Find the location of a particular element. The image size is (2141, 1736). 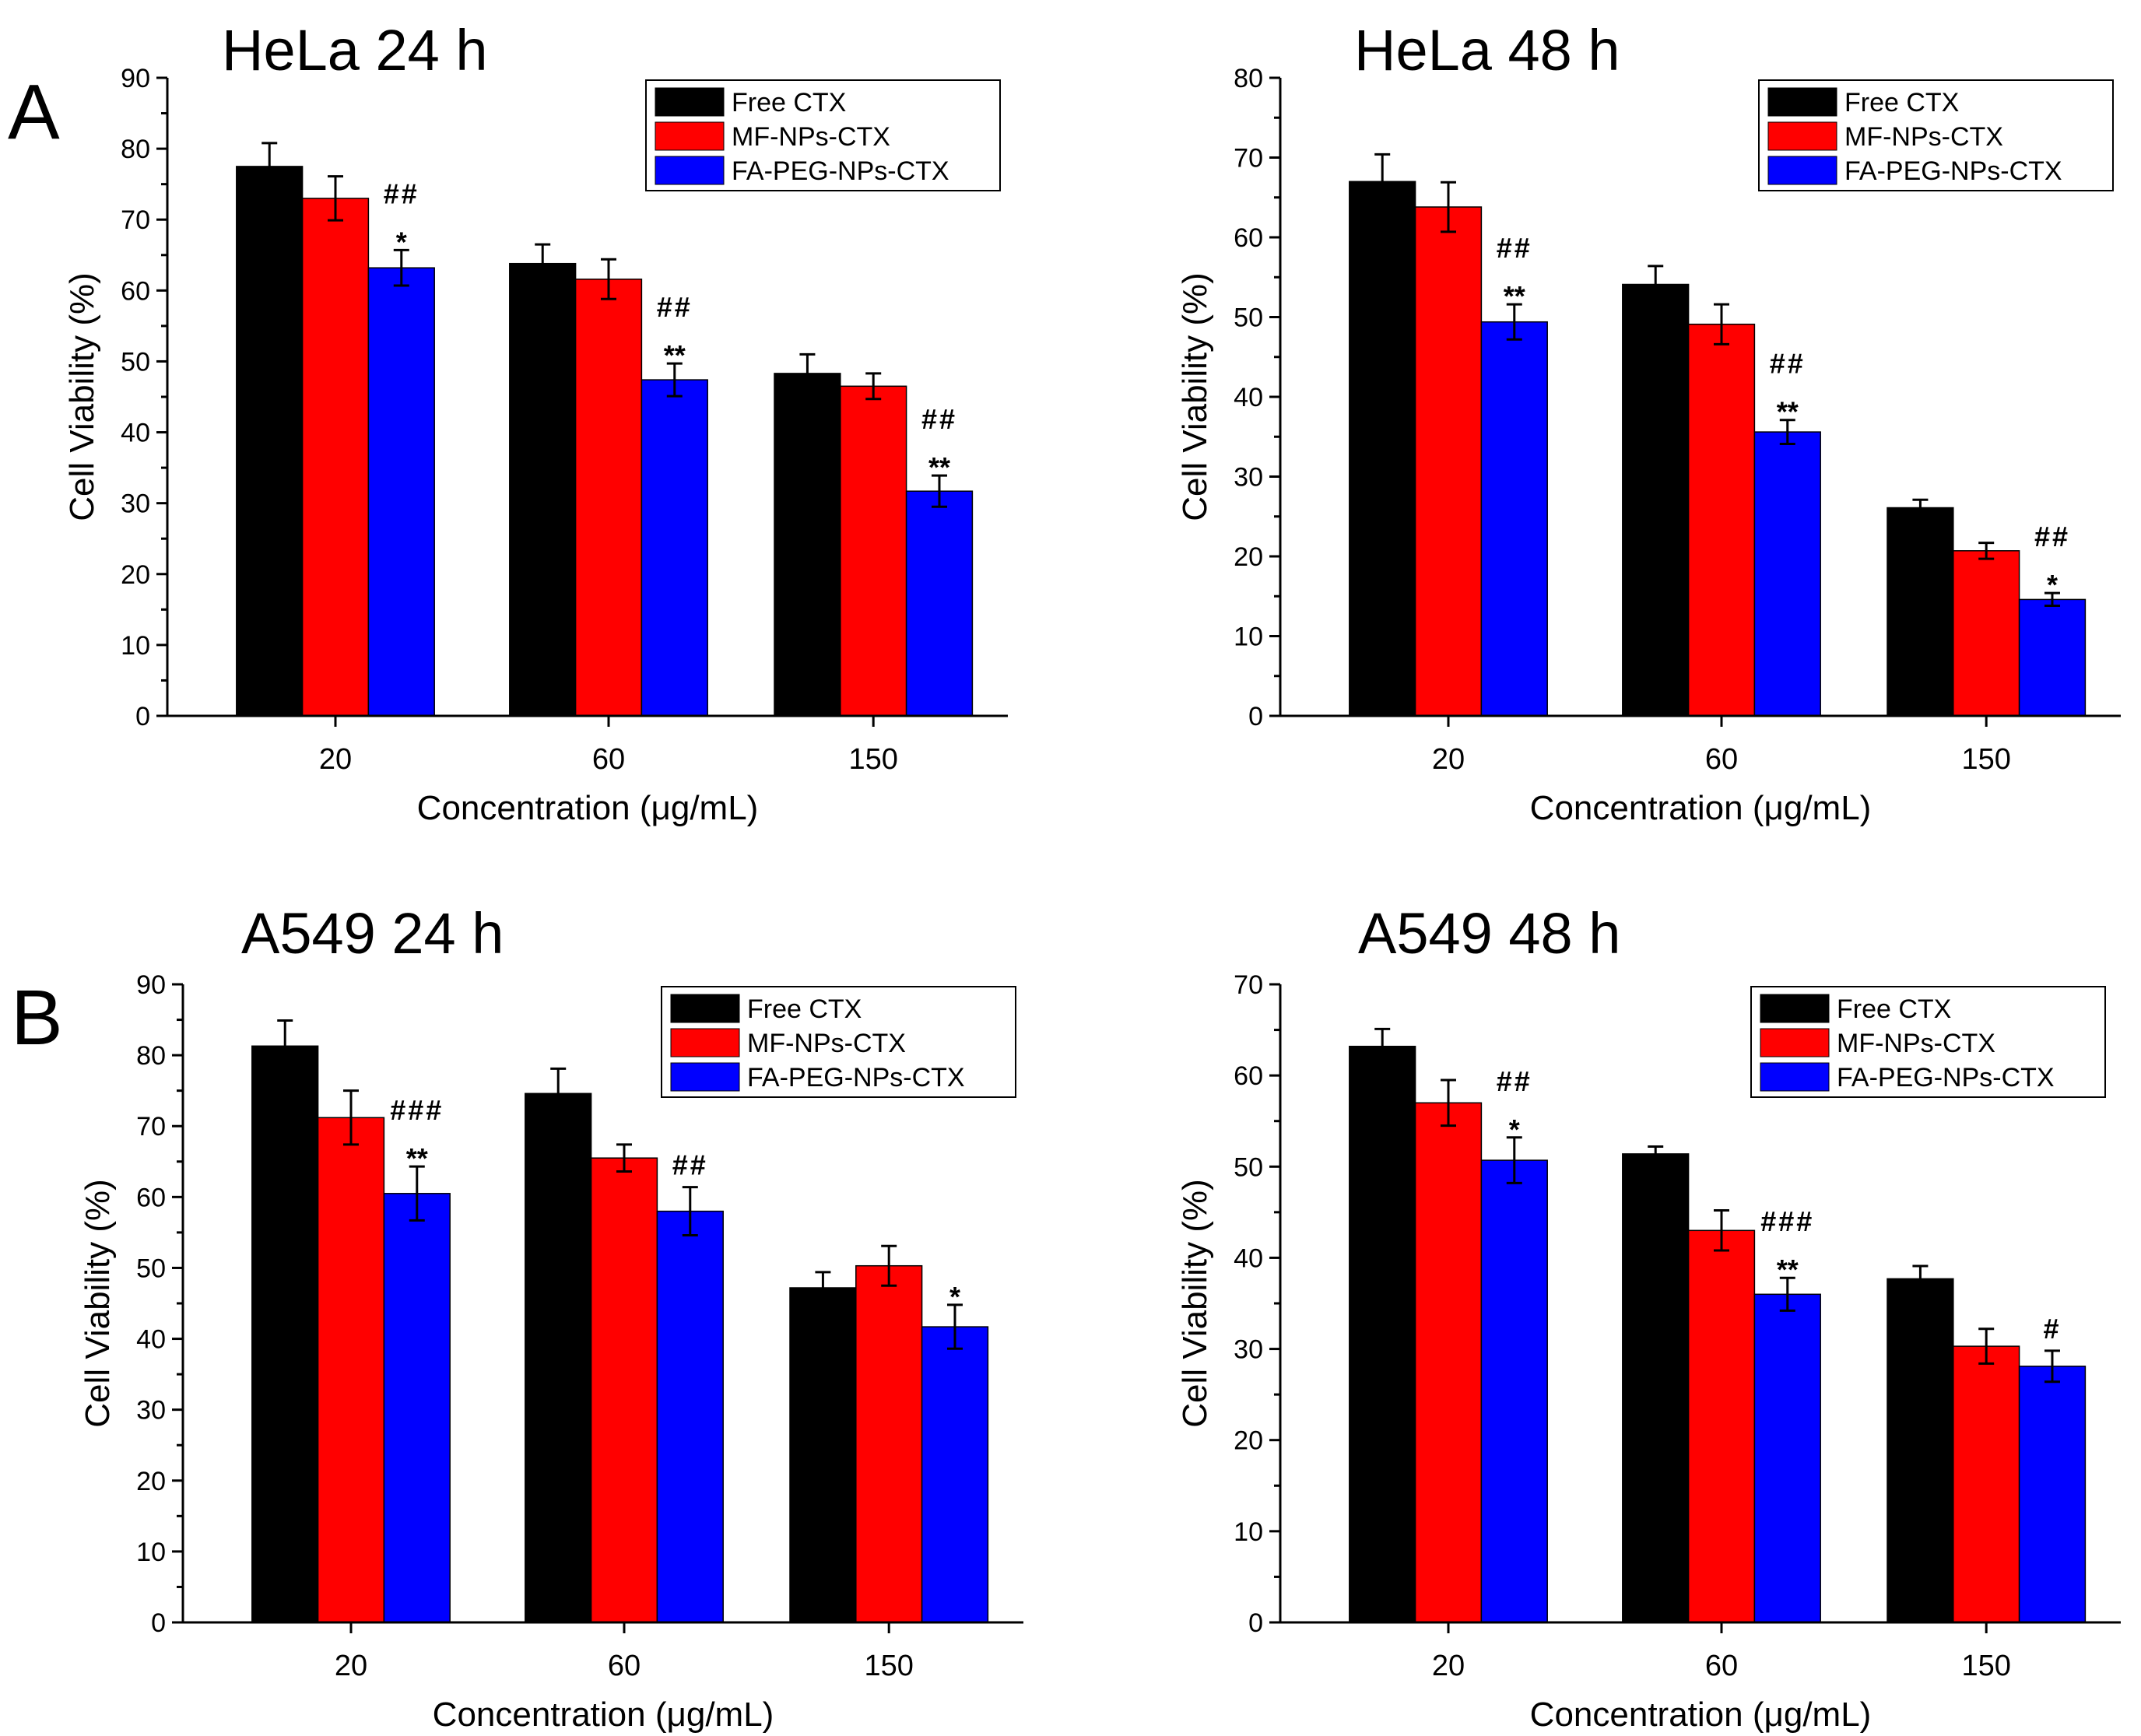

chart-title: HeLa 48 h is located at coordinates (1487, 50).